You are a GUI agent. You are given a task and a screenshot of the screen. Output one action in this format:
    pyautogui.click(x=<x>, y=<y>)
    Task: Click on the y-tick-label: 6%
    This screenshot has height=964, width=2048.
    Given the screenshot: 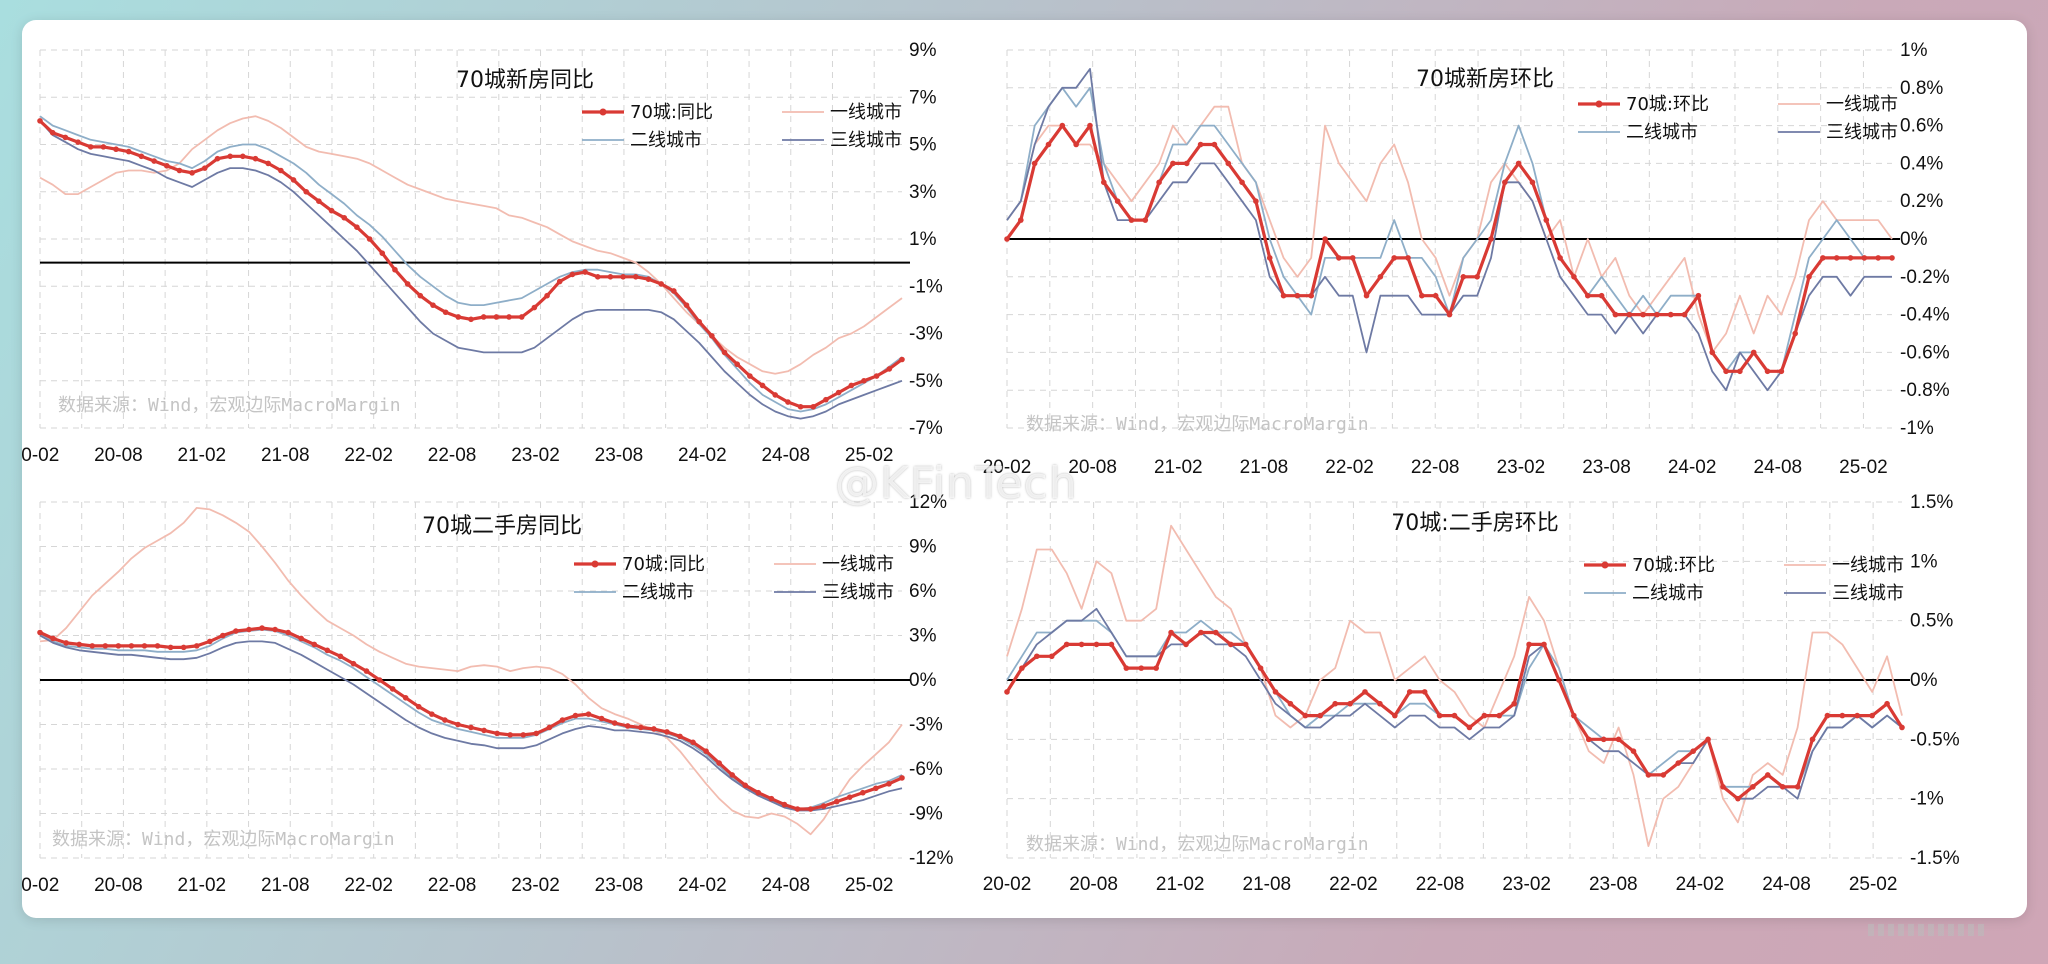 What is the action you would take?
    pyautogui.click(x=923, y=591)
    